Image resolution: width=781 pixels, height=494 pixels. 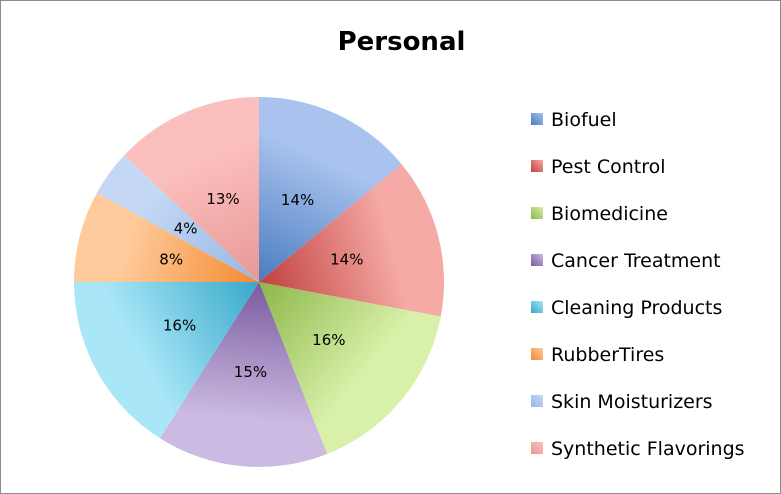 I want to click on legend-label: Pest Control, so click(x=608, y=167).